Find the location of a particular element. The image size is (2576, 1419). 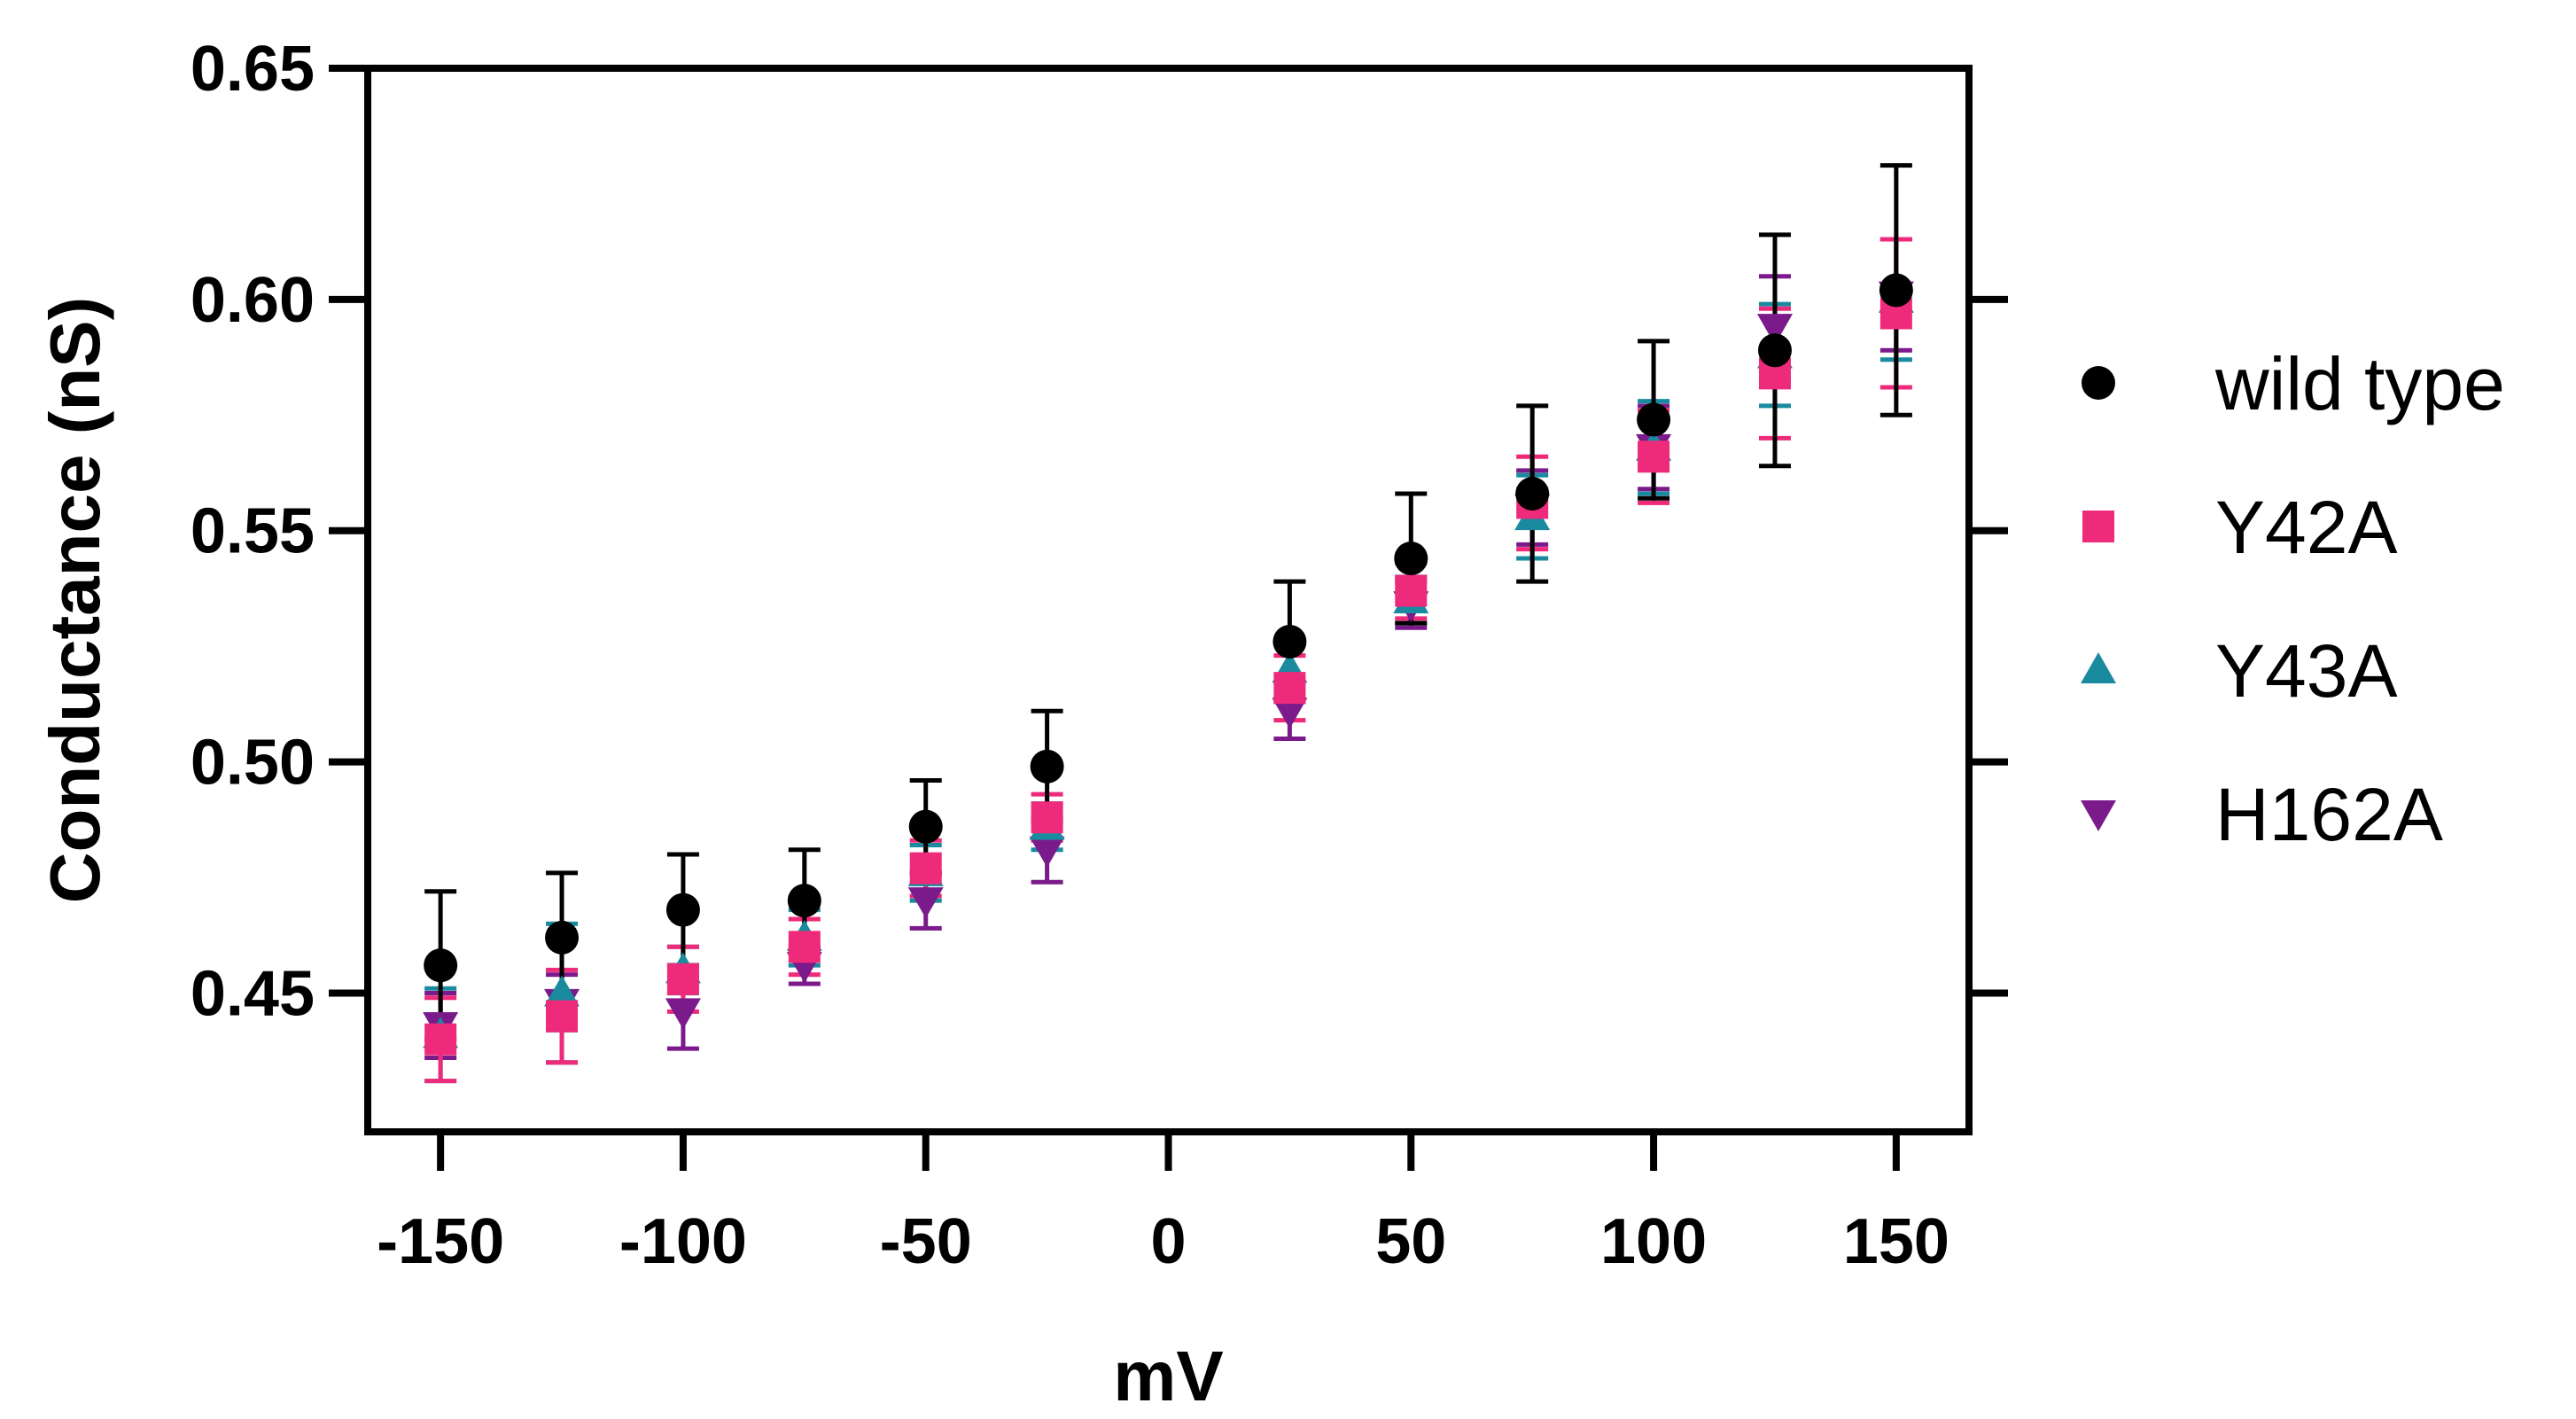

legend-label: wild type is located at coordinates (2360, 383).